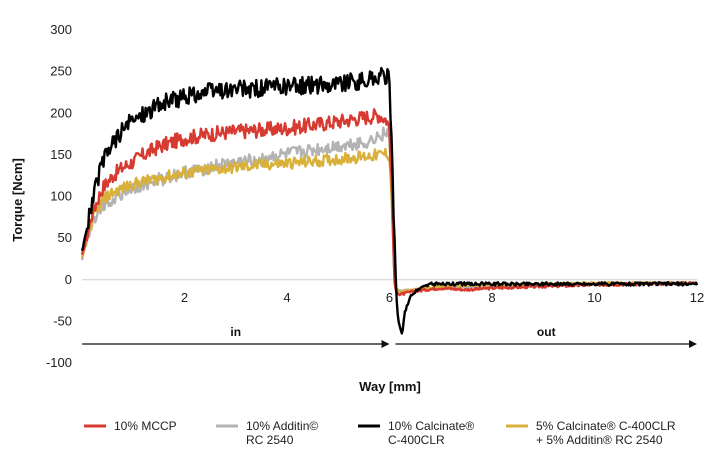 The image size is (714, 468). What do you see at coordinates (286, 297) in the screenshot?
I see `x-tick-label: 4` at bounding box center [286, 297].